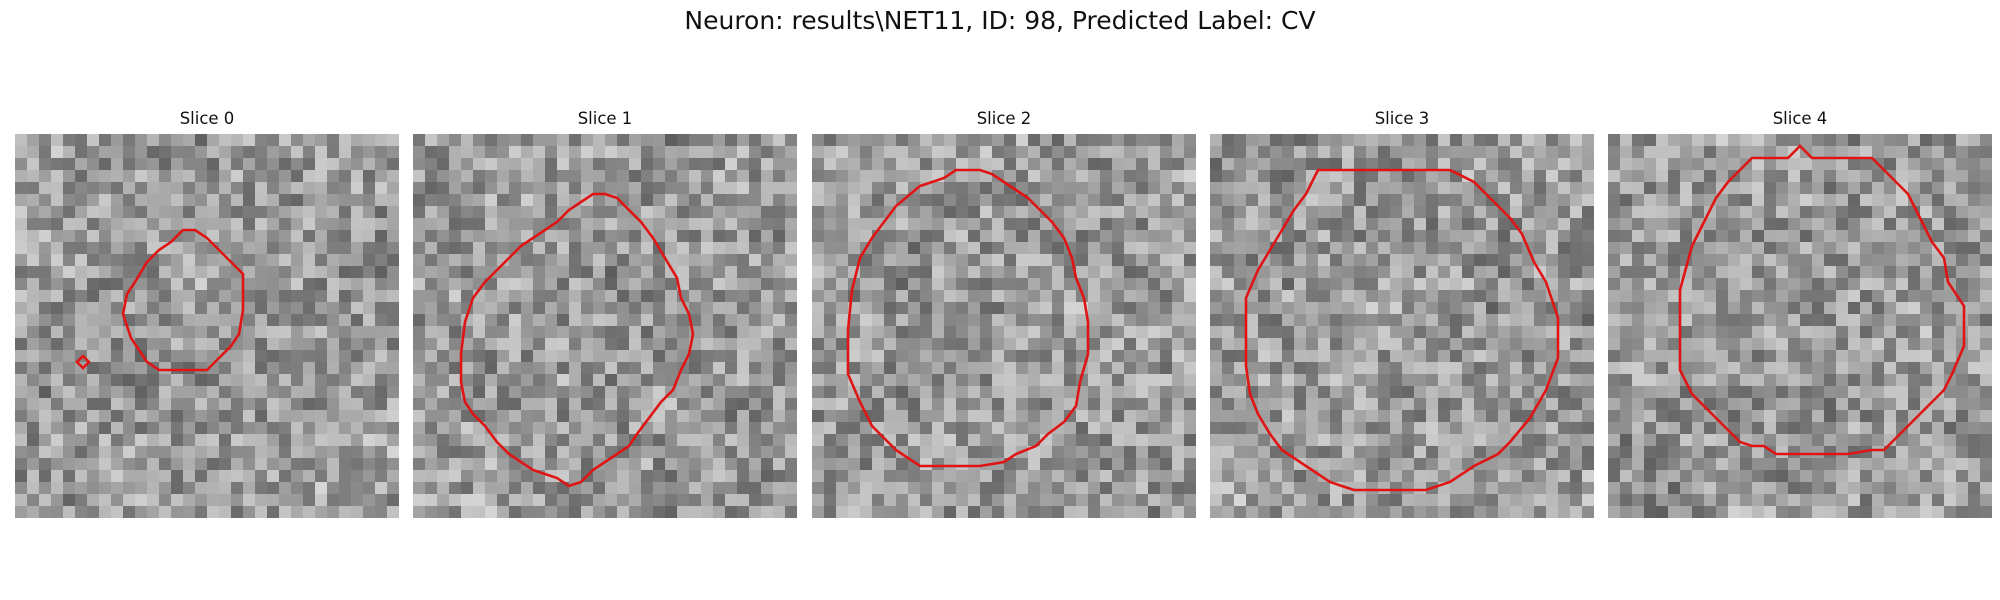 Image resolution: width=2000 pixels, height=600 pixels. I want to click on slice-panel-4: Slice 4, so click(1800, 313).